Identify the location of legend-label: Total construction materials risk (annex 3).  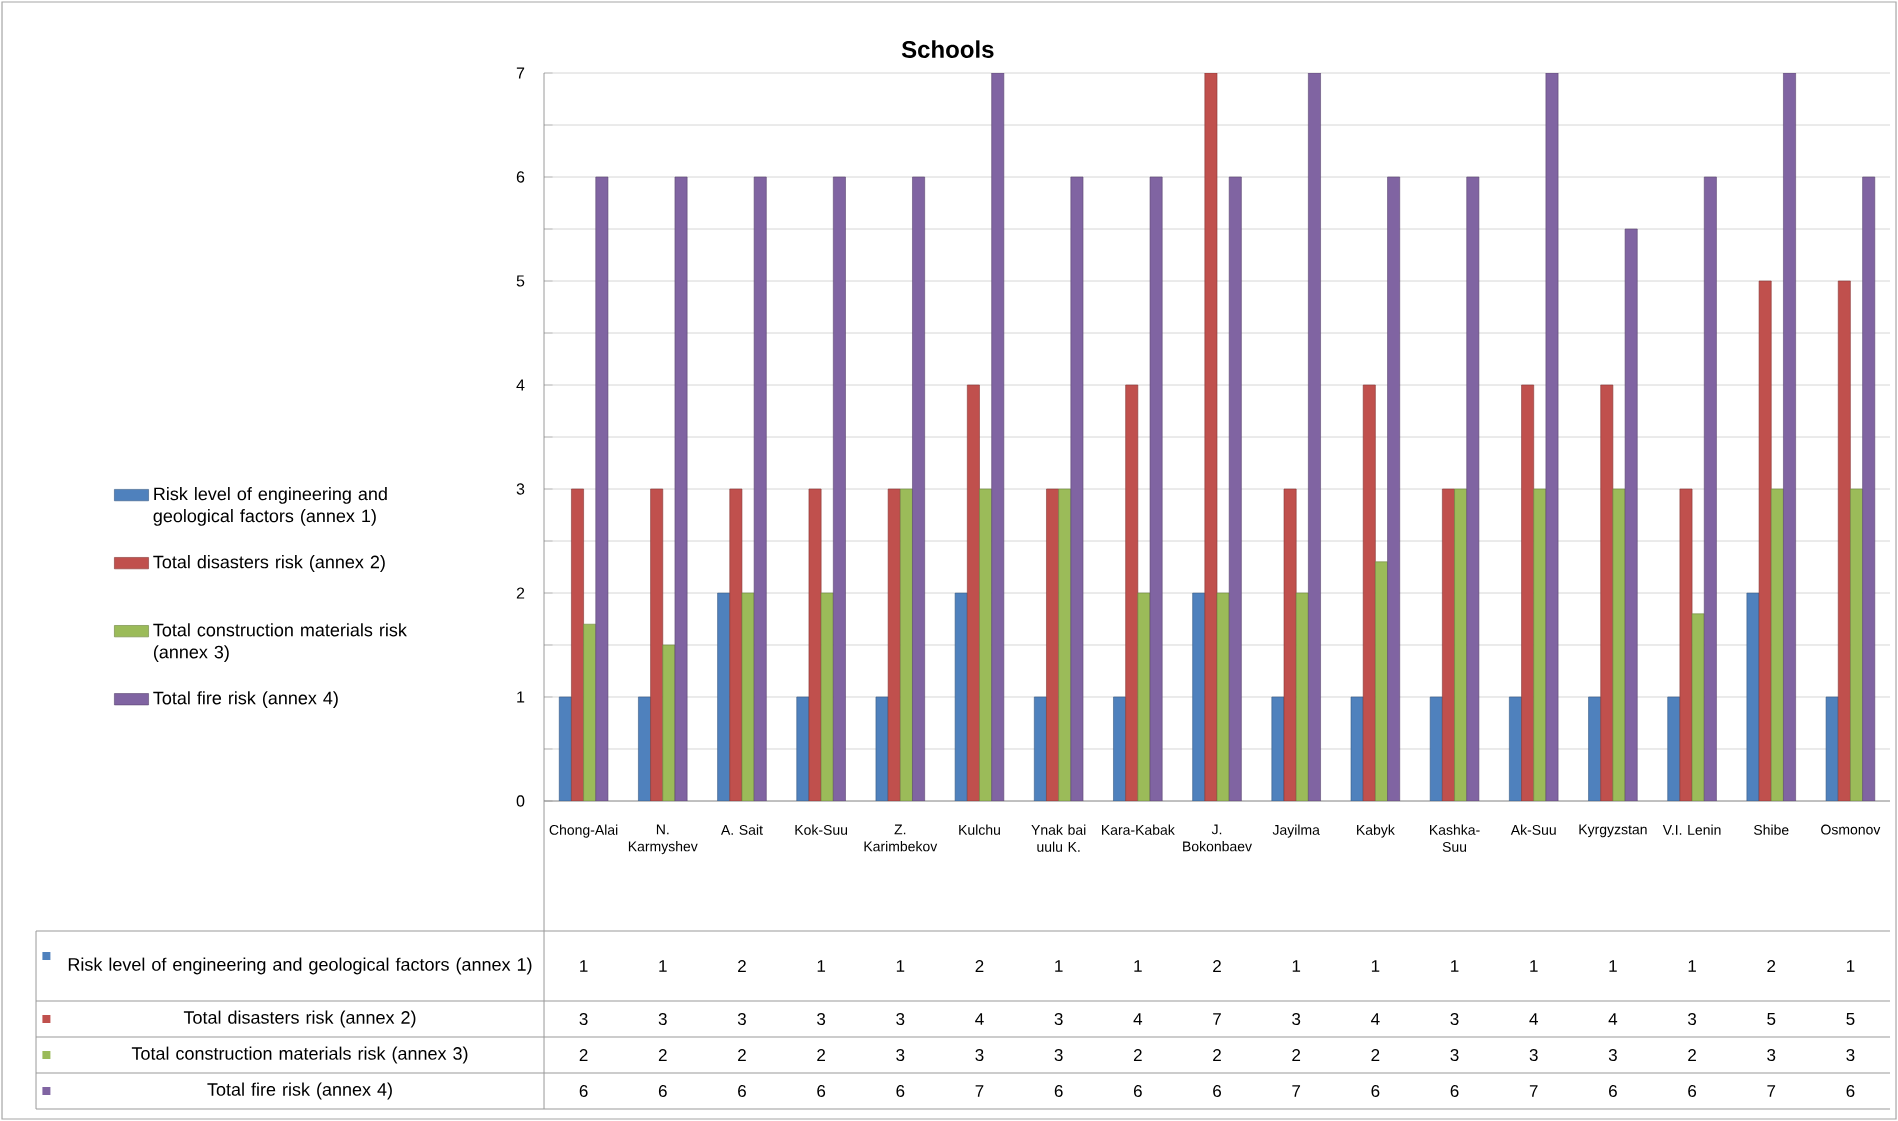
(280, 642).